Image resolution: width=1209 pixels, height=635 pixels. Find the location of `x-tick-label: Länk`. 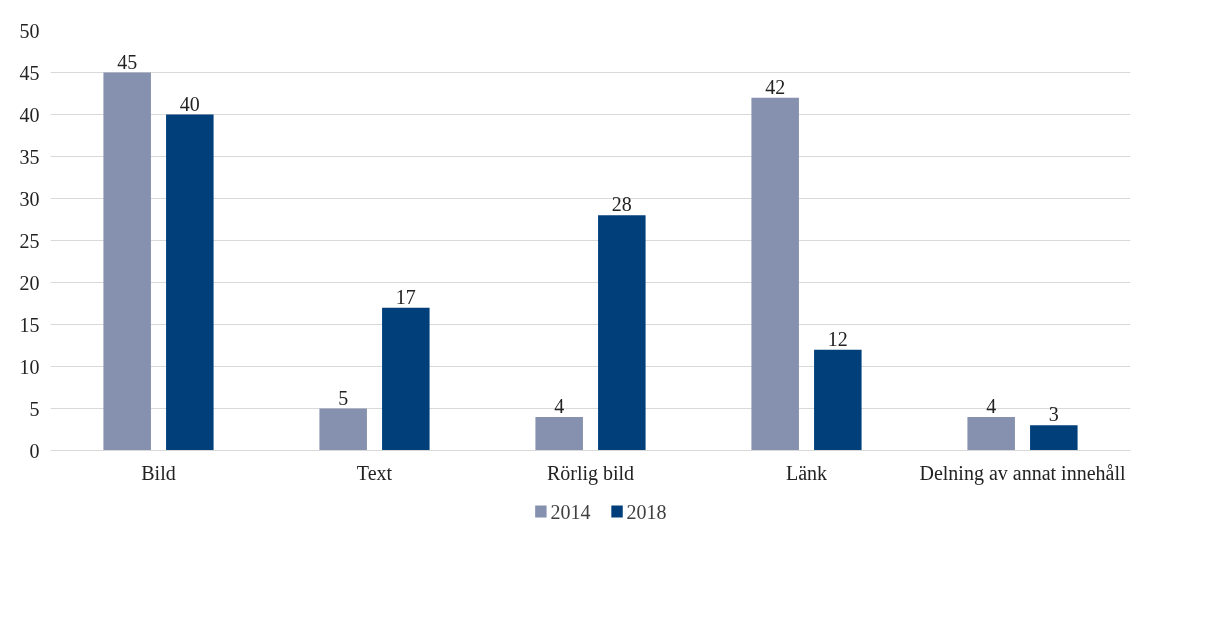

x-tick-label: Länk is located at coordinates (806, 472).